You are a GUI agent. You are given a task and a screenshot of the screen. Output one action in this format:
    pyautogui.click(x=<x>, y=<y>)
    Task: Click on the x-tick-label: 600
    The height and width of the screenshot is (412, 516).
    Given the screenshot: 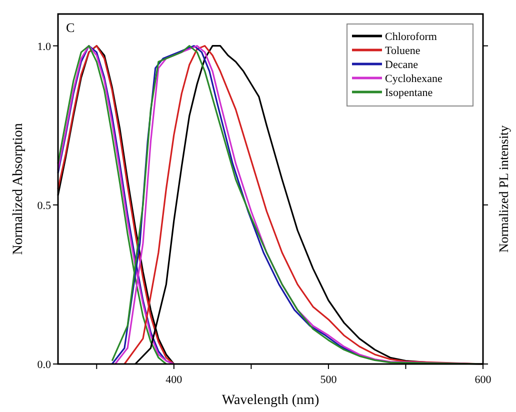 What is the action you would take?
    pyautogui.click(x=483, y=380)
    